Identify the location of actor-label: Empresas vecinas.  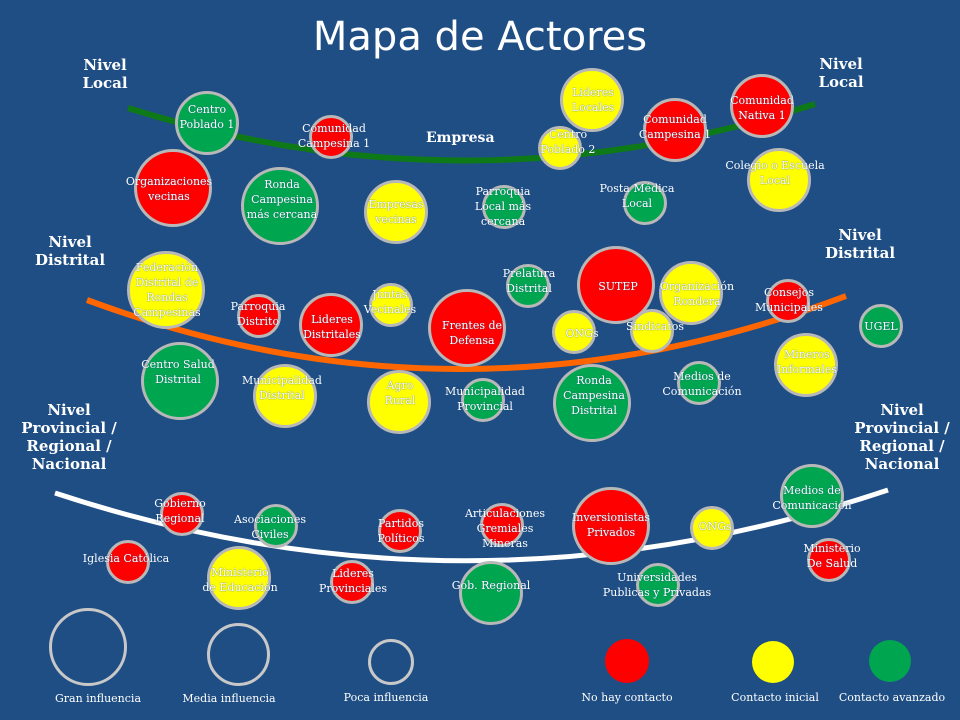
(396, 212).